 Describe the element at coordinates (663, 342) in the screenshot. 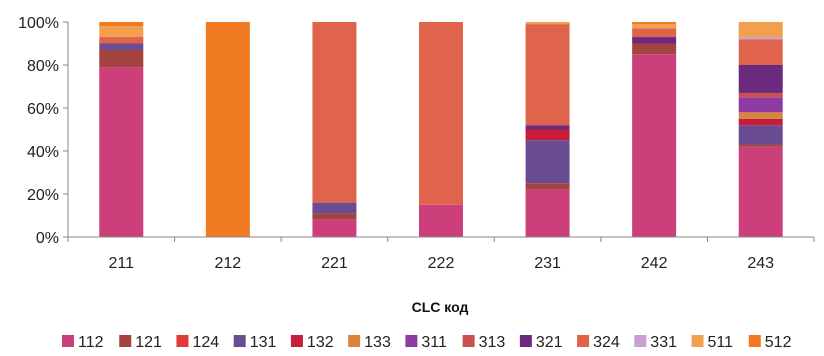

I see `legend-label-331: 331` at that location.